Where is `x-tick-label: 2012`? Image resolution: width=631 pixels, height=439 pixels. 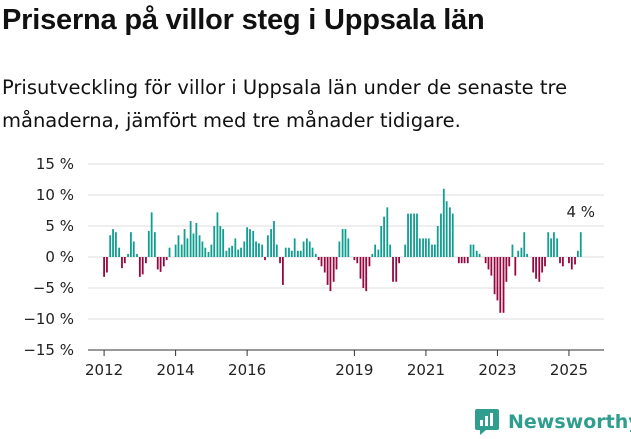
x-tick-label: 2012 is located at coordinates (104, 370).